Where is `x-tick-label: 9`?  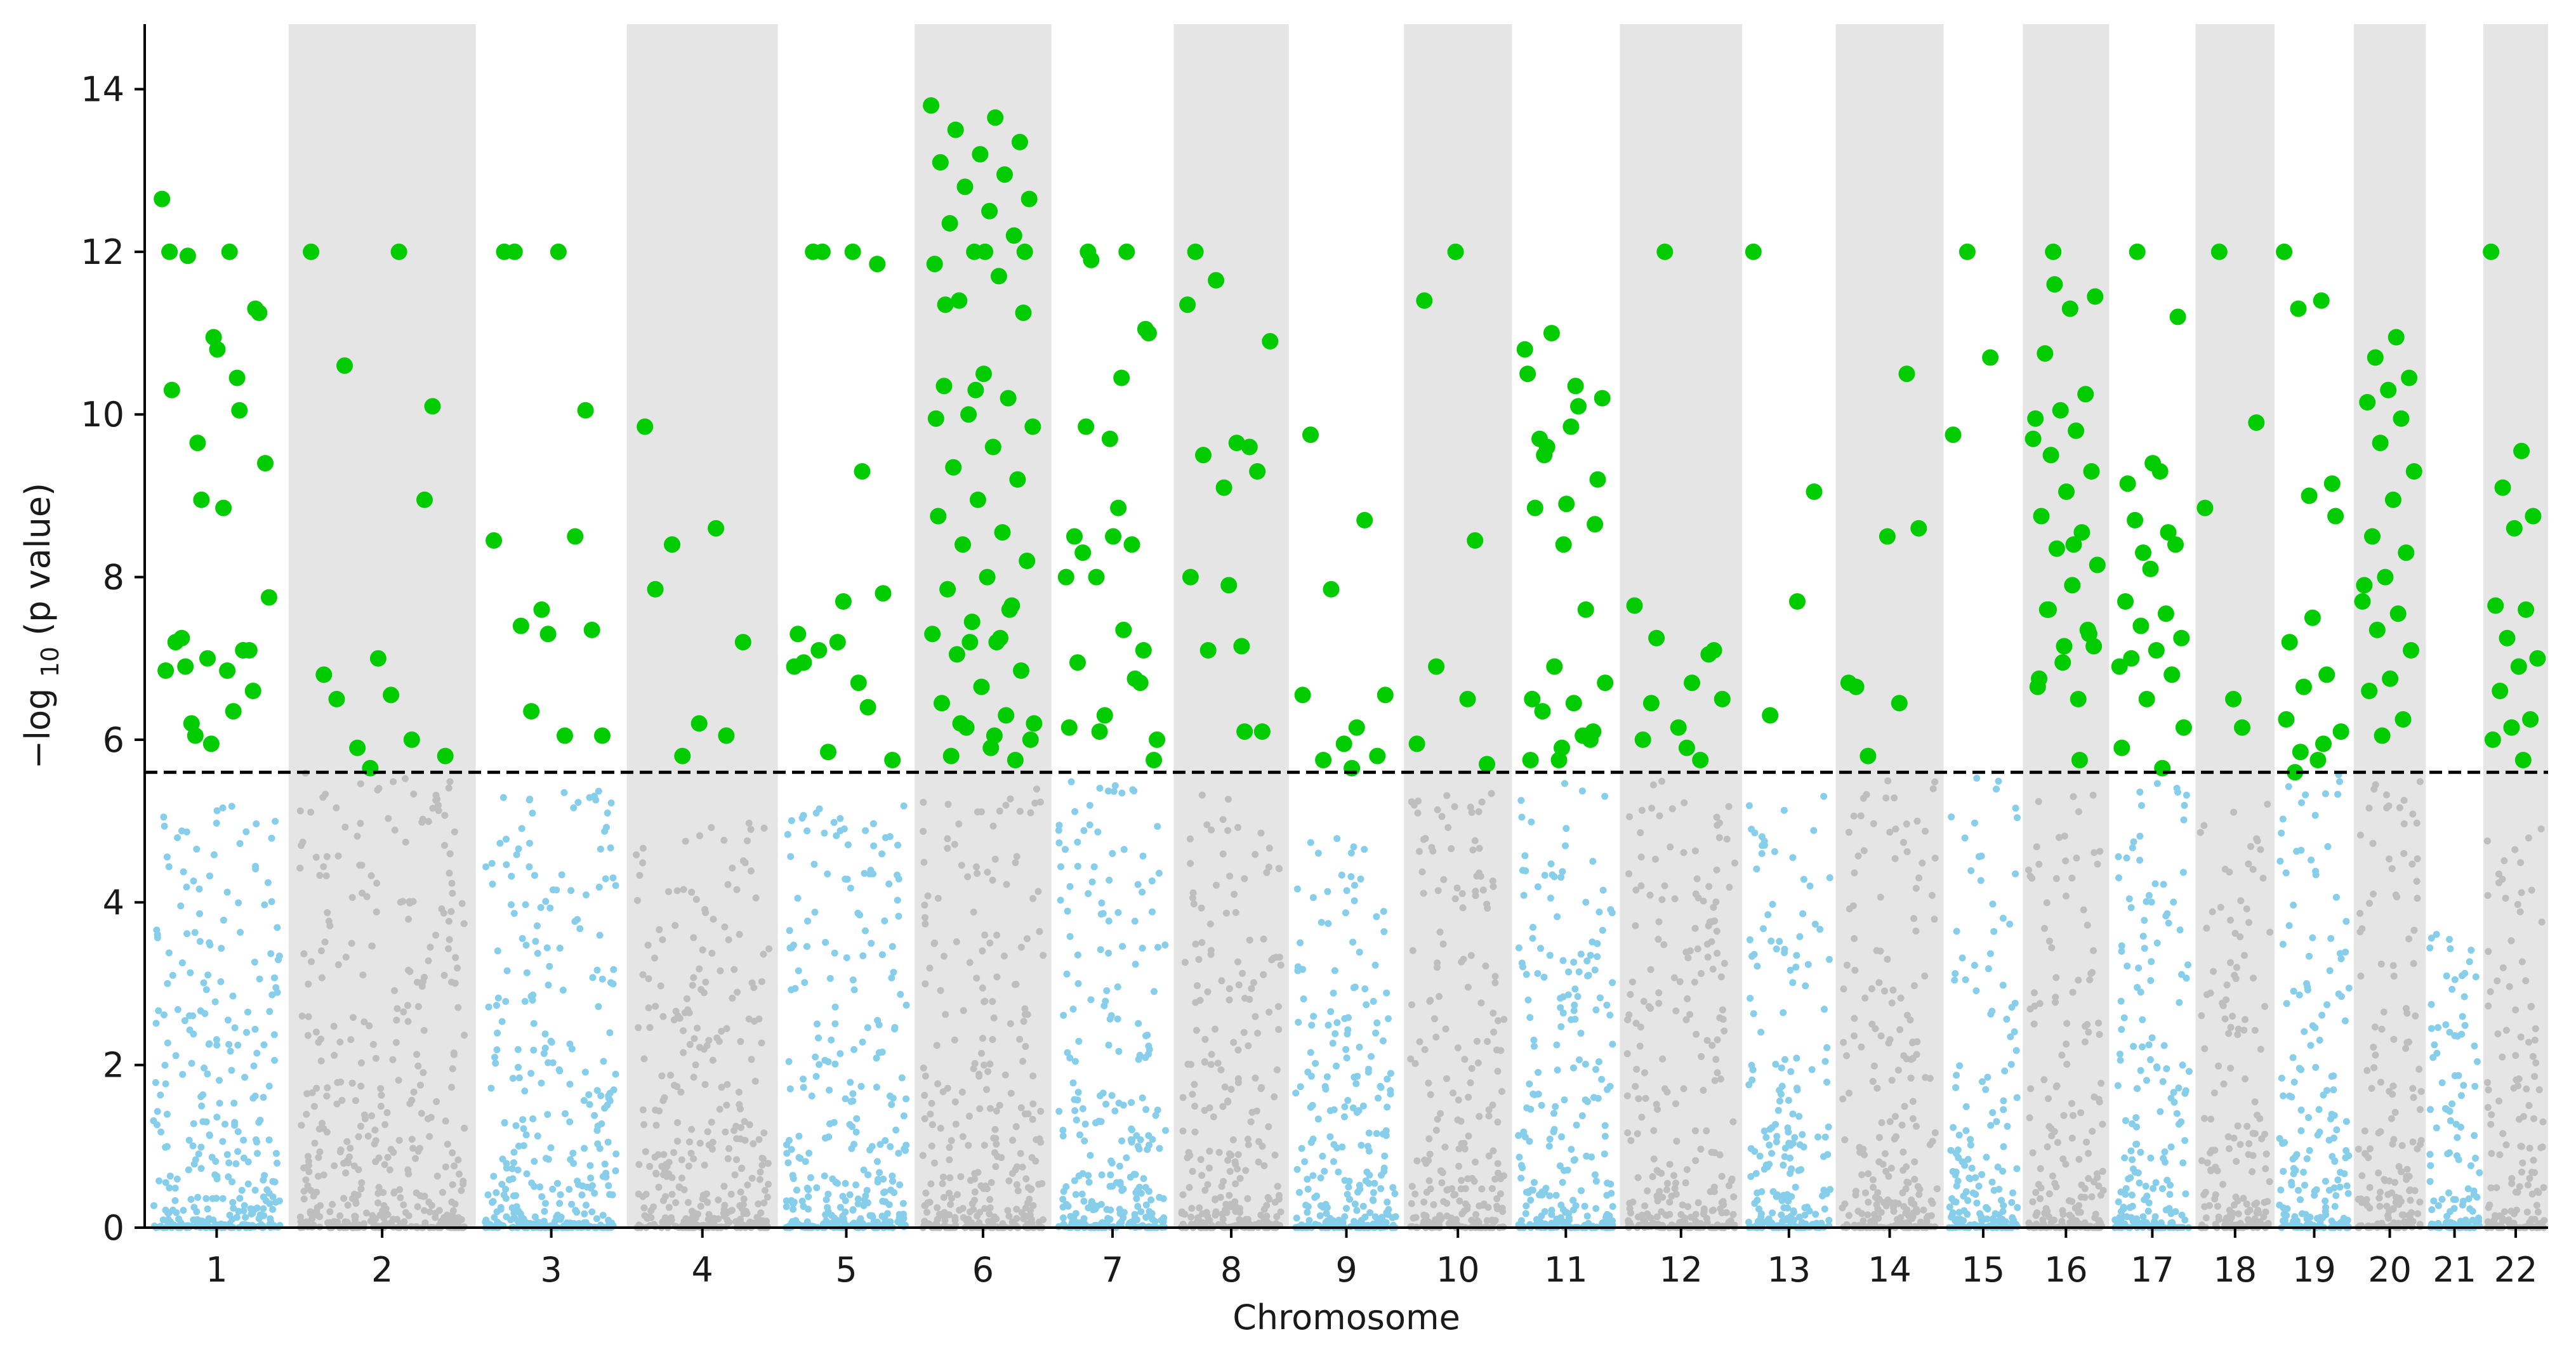
x-tick-label: 9 is located at coordinates (1346, 1270).